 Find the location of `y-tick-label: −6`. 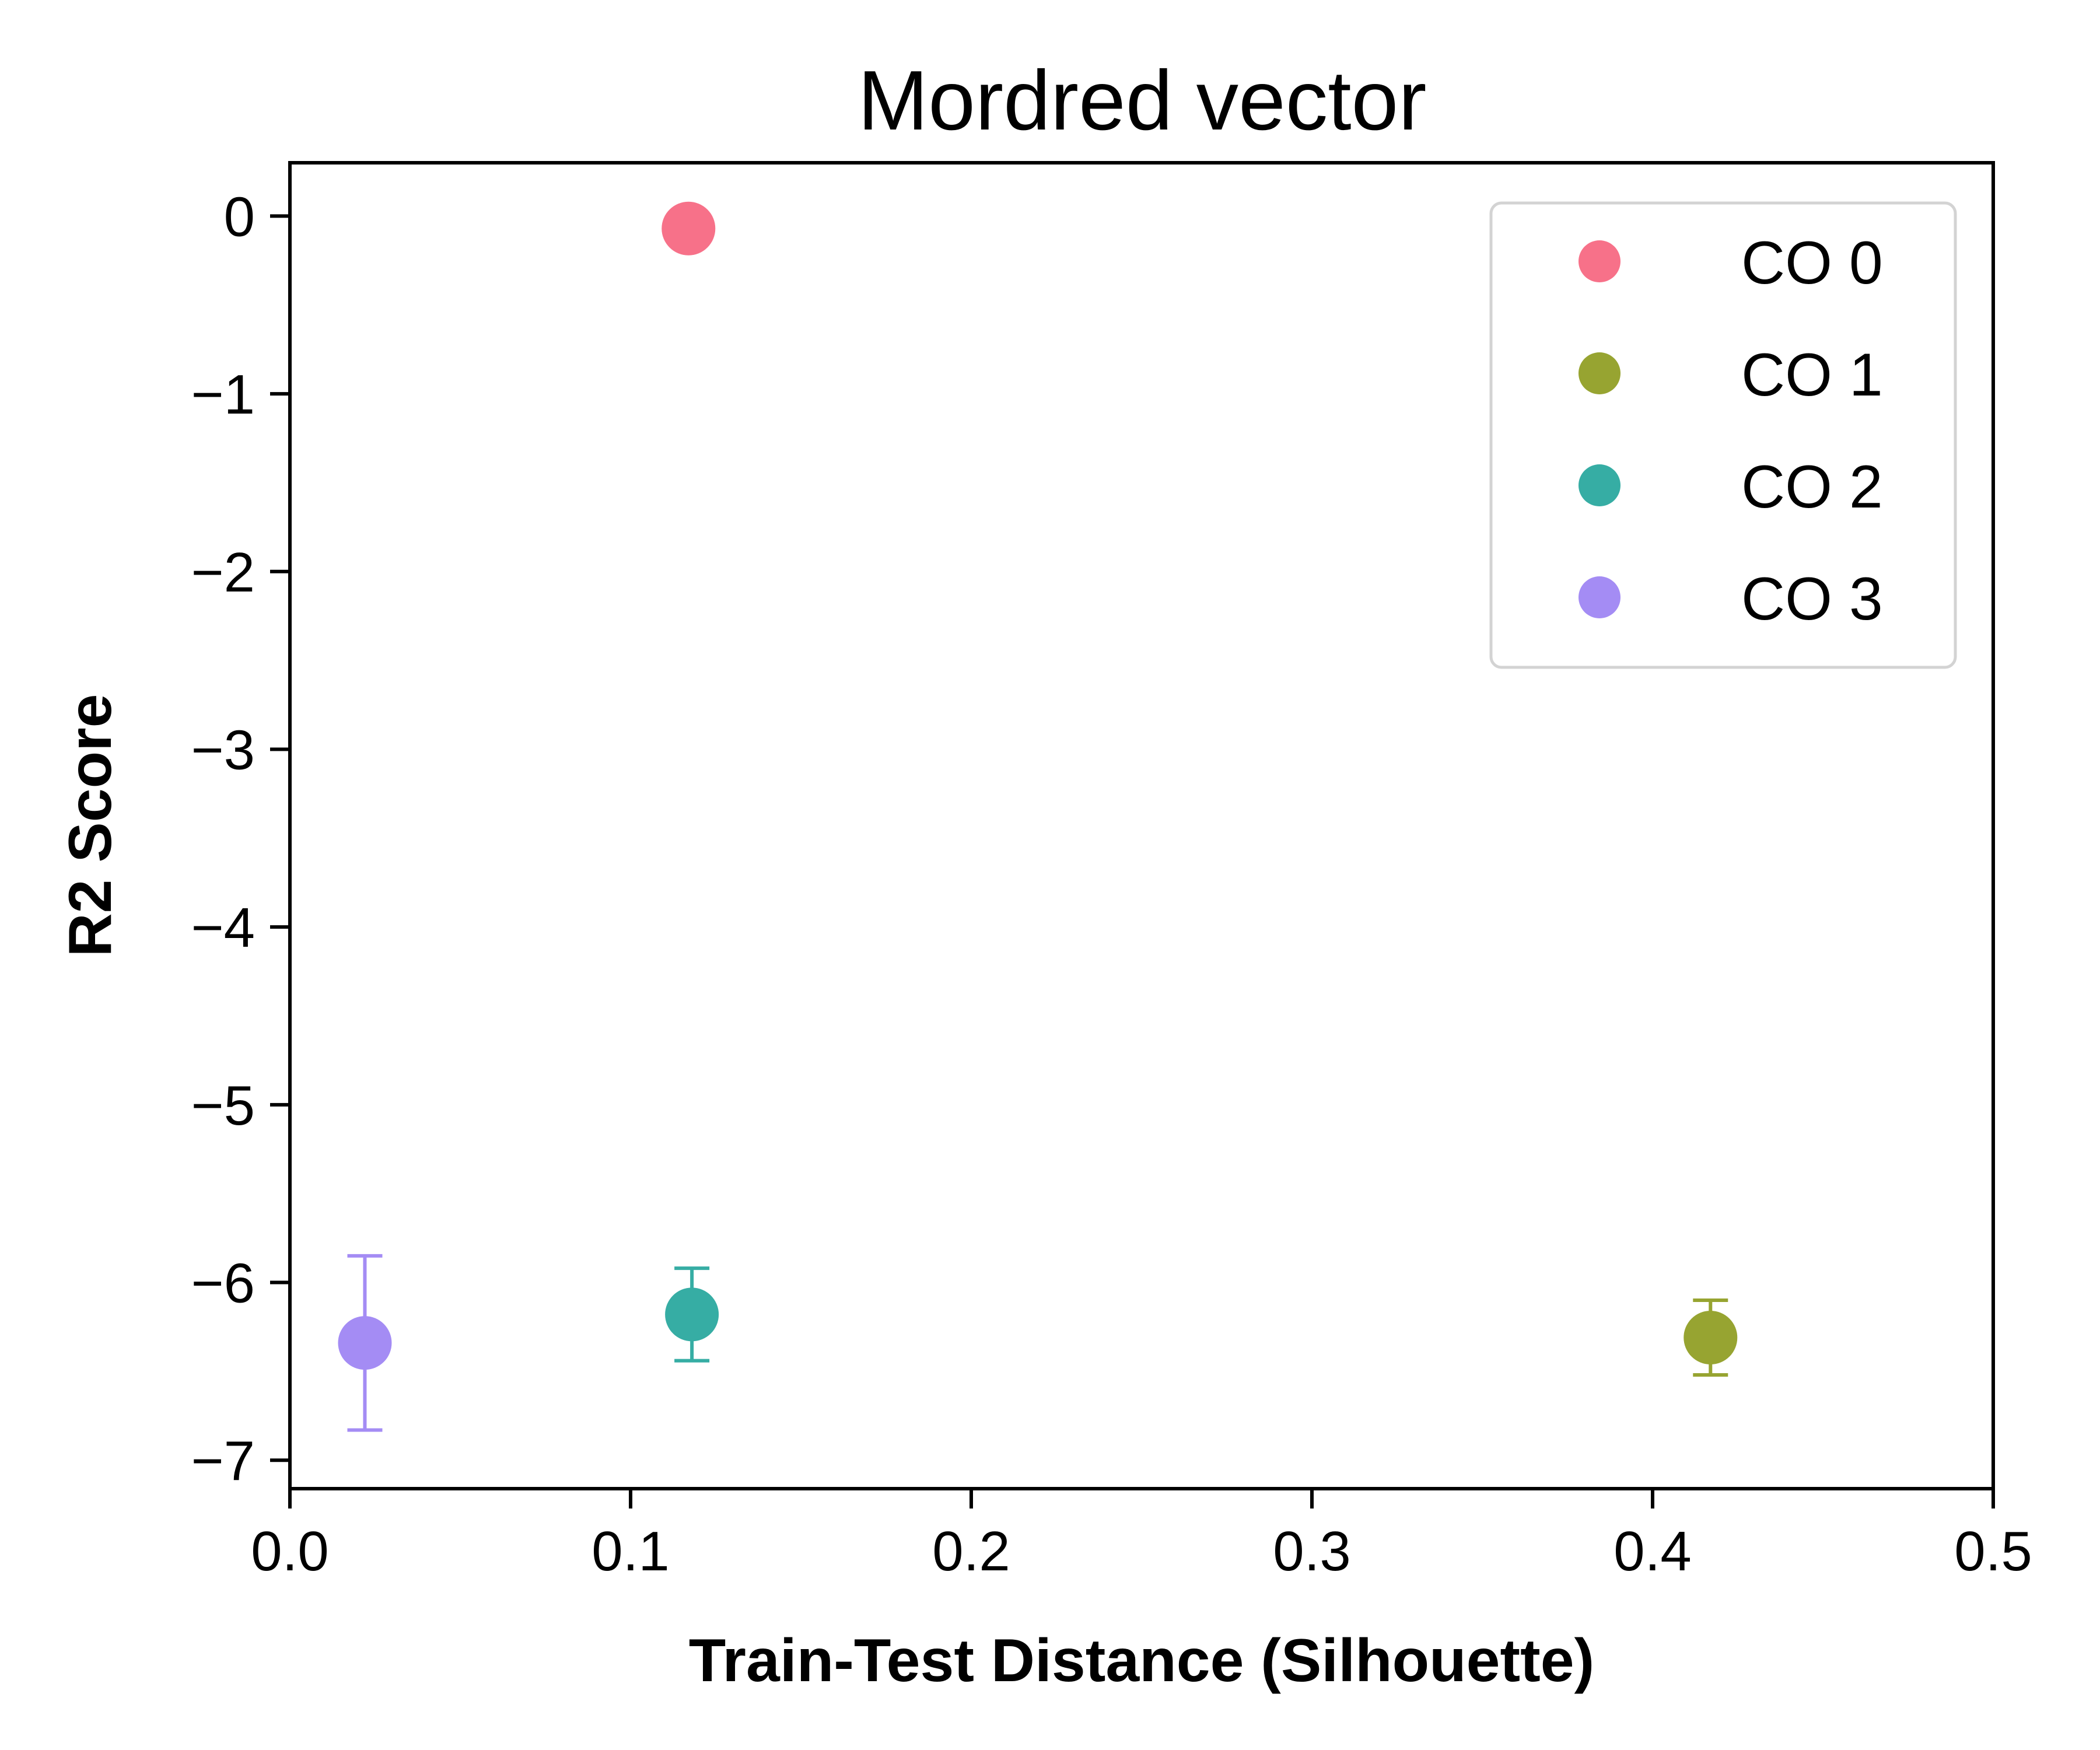

y-tick-label: −6 is located at coordinates (223, 1283).